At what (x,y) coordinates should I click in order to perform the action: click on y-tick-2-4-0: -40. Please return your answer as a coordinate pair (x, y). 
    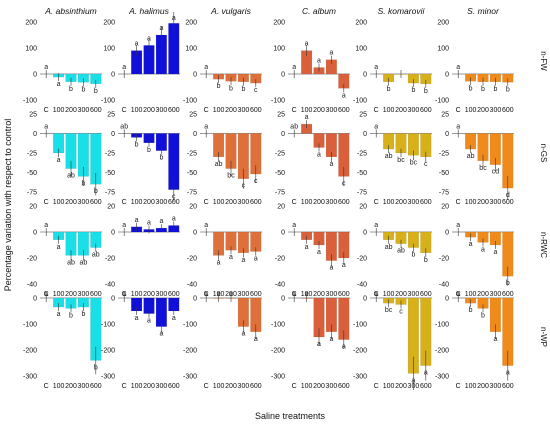
    Looking at the image, I should click on (362, 285).